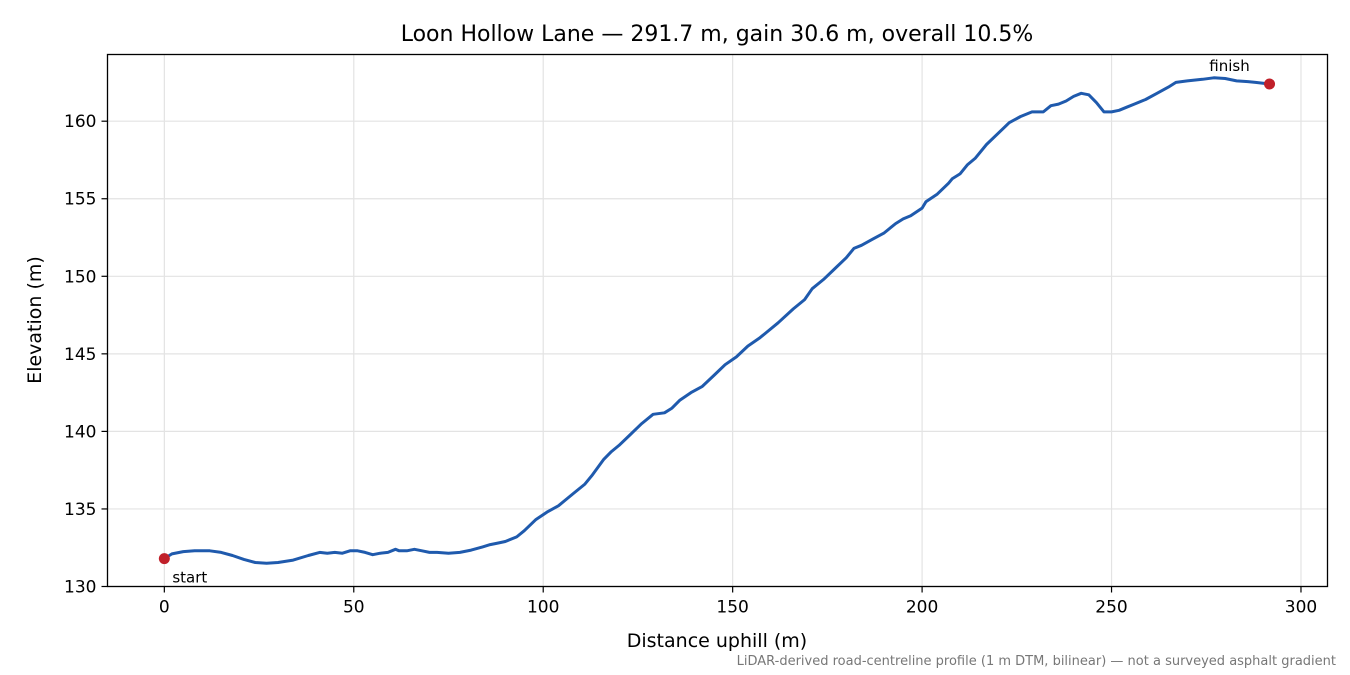  Describe the element at coordinates (80, 122) in the screenshot. I see `y-tick-label: 160` at that location.